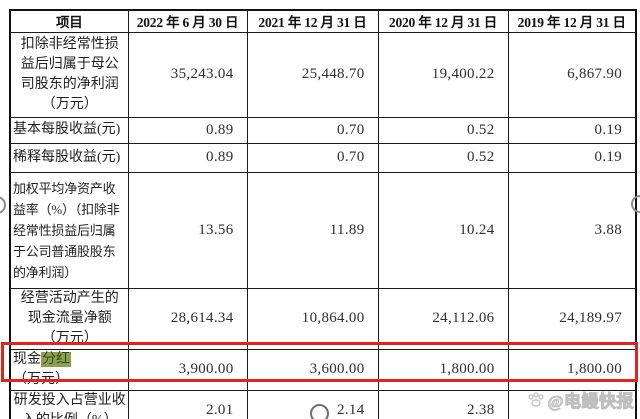  What do you see at coordinates (69, 318) in the screenshot?
I see `row-label-operating-cash-flow: 经营活动产生的 现金流量净额 （万元）` at bounding box center [69, 318].